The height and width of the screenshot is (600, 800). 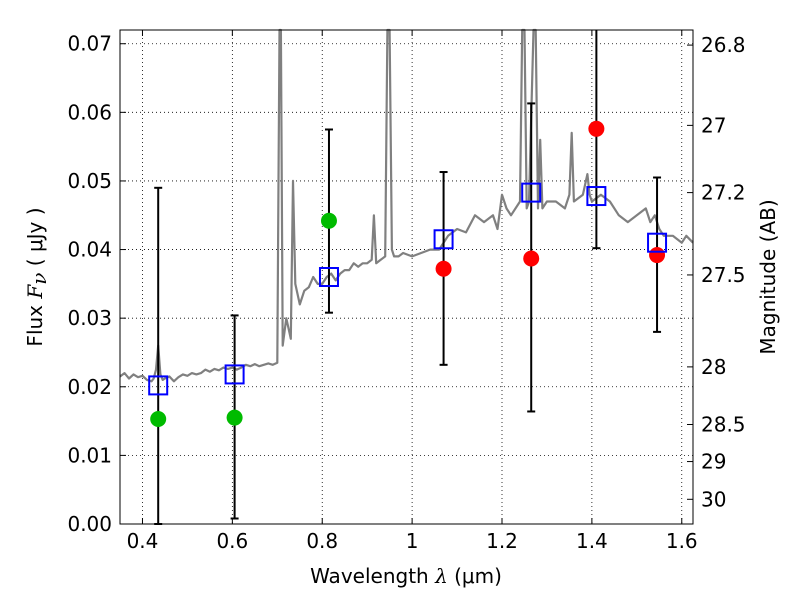 What do you see at coordinates (723, 193) in the screenshot?
I see `y2-tick-label: 27.2` at bounding box center [723, 193].